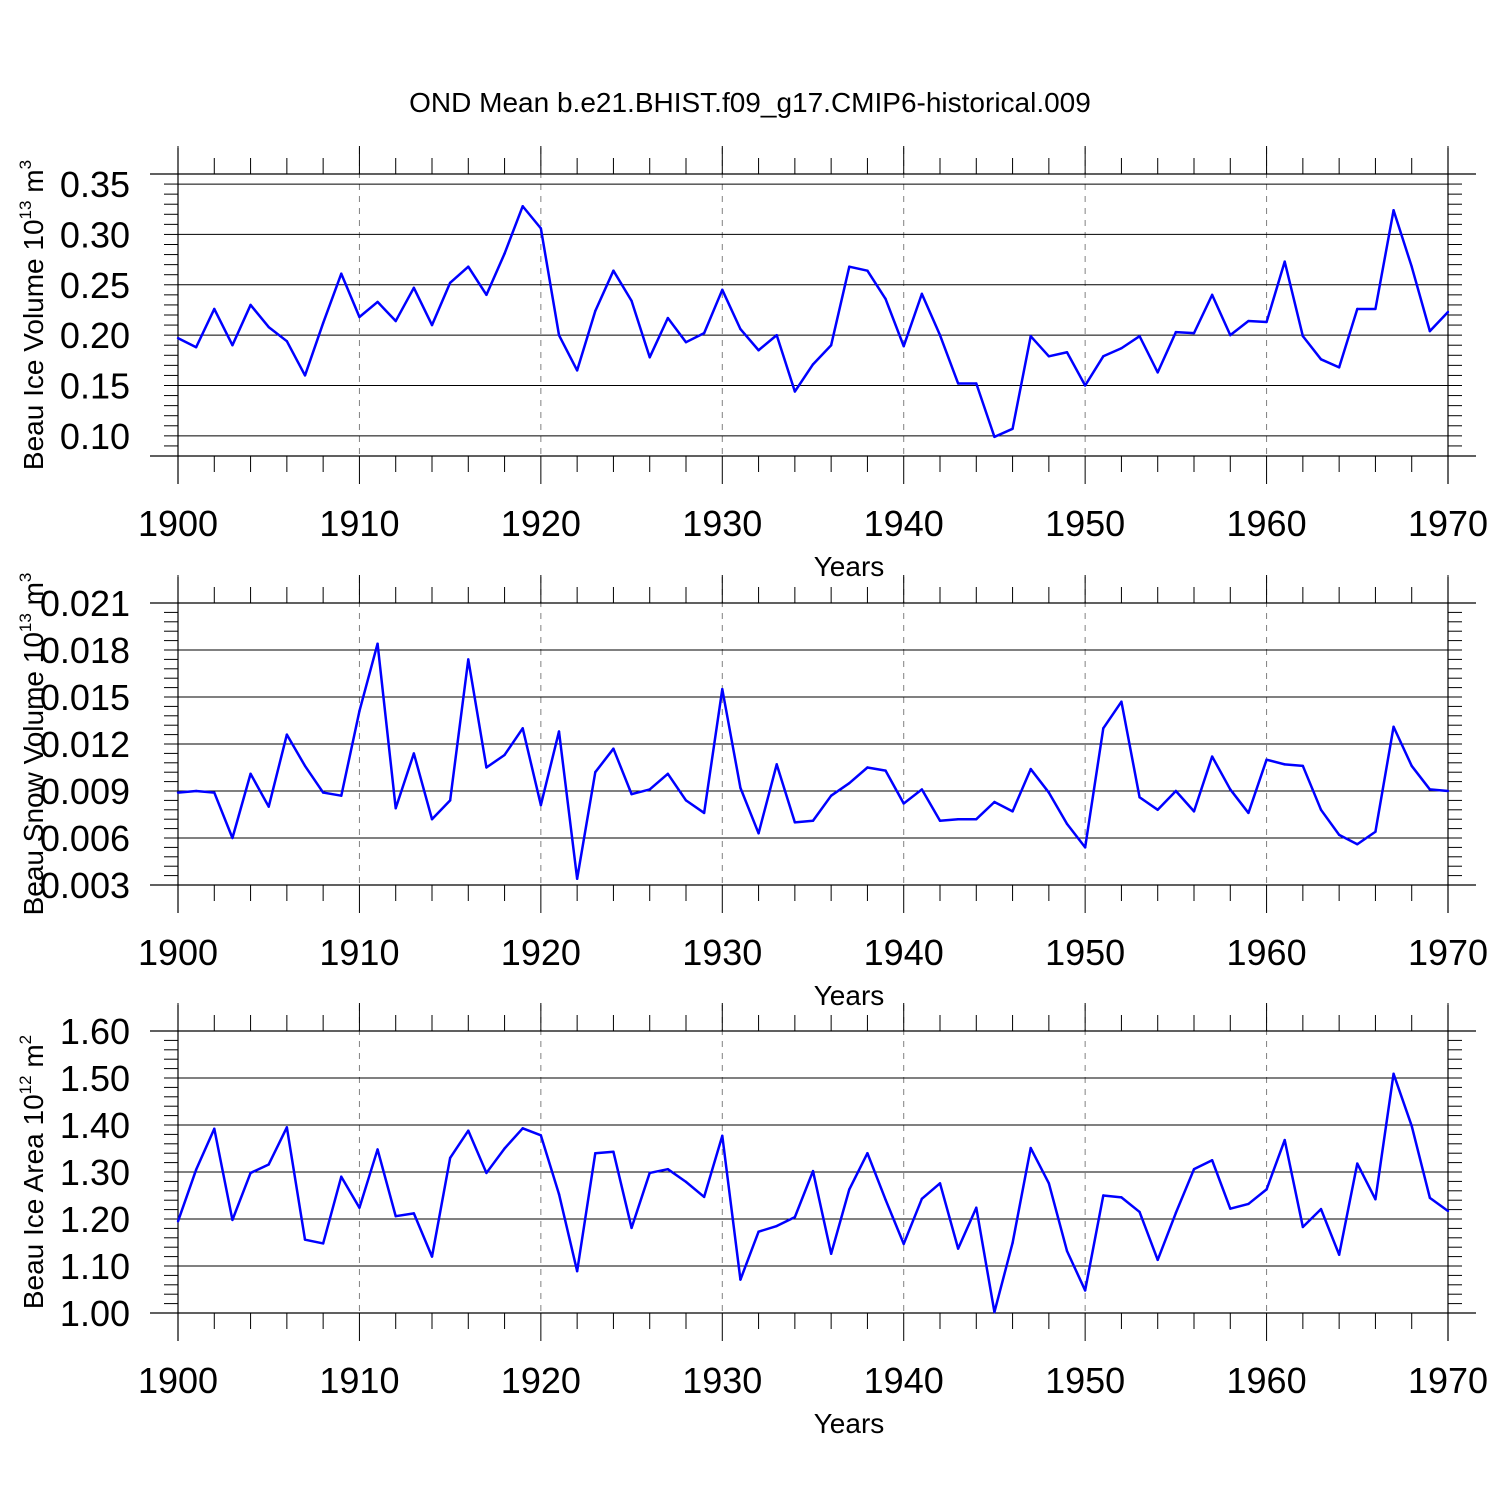 This screenshot has height=1505, width=1500. I want to click on y-tick-label: 0.15, so click(95, 386).